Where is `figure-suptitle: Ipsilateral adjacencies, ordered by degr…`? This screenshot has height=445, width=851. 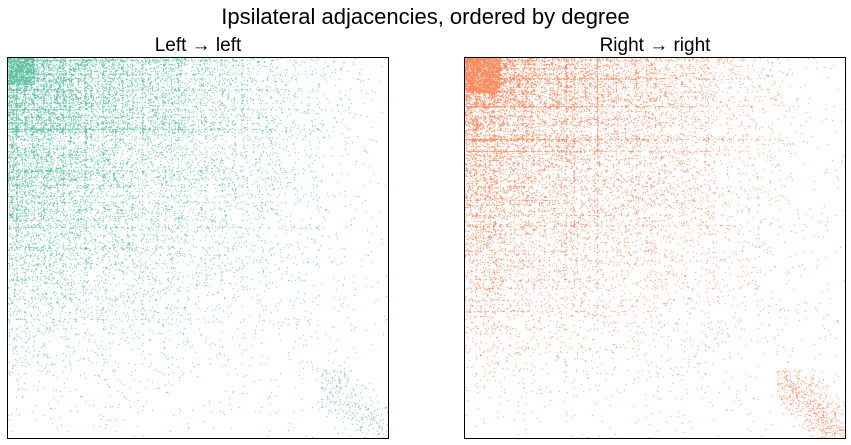
figure-suptitle: Ipsilateral adjacencies, ordered by degr… is located at coordinates (425, 16).